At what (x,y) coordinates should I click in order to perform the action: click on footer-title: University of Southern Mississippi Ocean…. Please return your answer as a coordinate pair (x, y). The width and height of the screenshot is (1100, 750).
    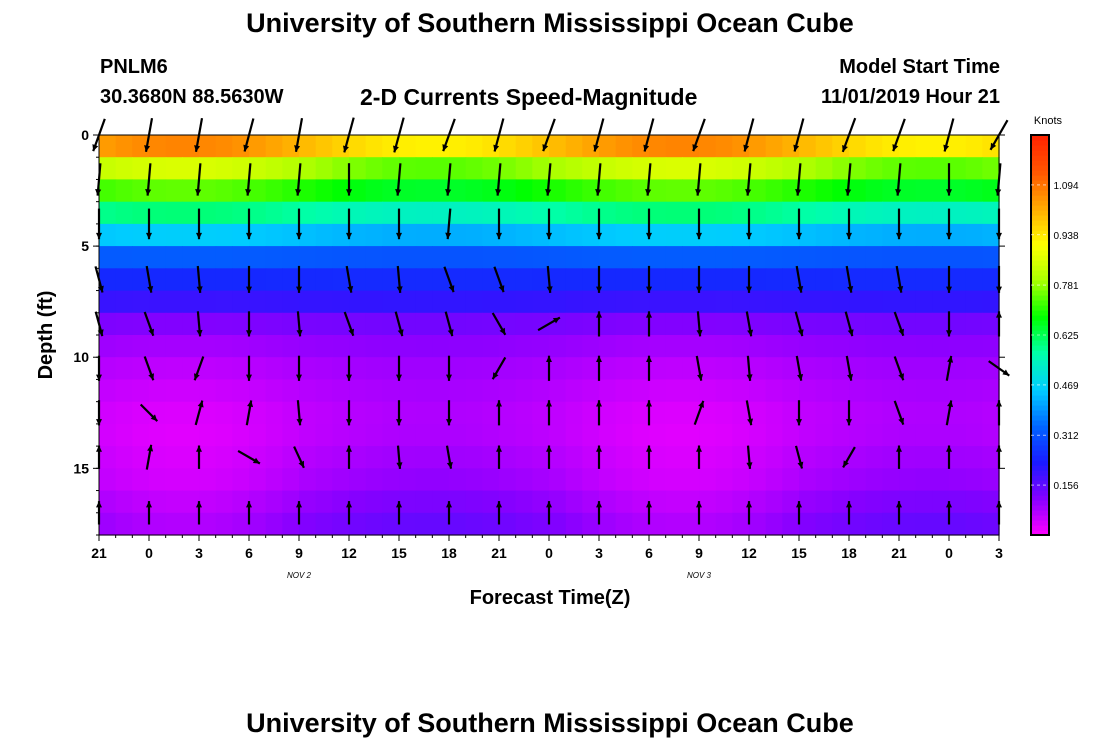
    Looking at the image, I should click on (550, 723).